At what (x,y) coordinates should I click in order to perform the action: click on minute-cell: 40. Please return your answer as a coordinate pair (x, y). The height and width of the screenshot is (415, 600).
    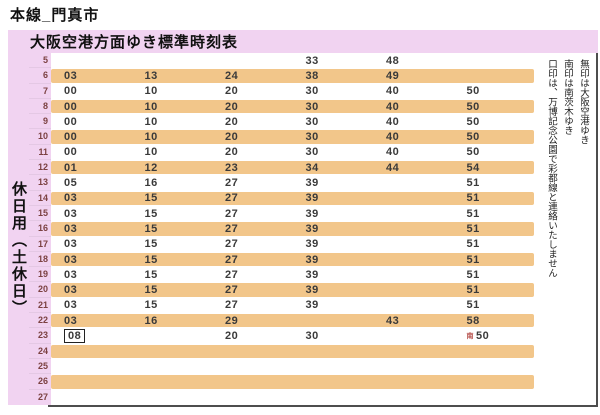
    Looking at the image, I should click on (413, 121).